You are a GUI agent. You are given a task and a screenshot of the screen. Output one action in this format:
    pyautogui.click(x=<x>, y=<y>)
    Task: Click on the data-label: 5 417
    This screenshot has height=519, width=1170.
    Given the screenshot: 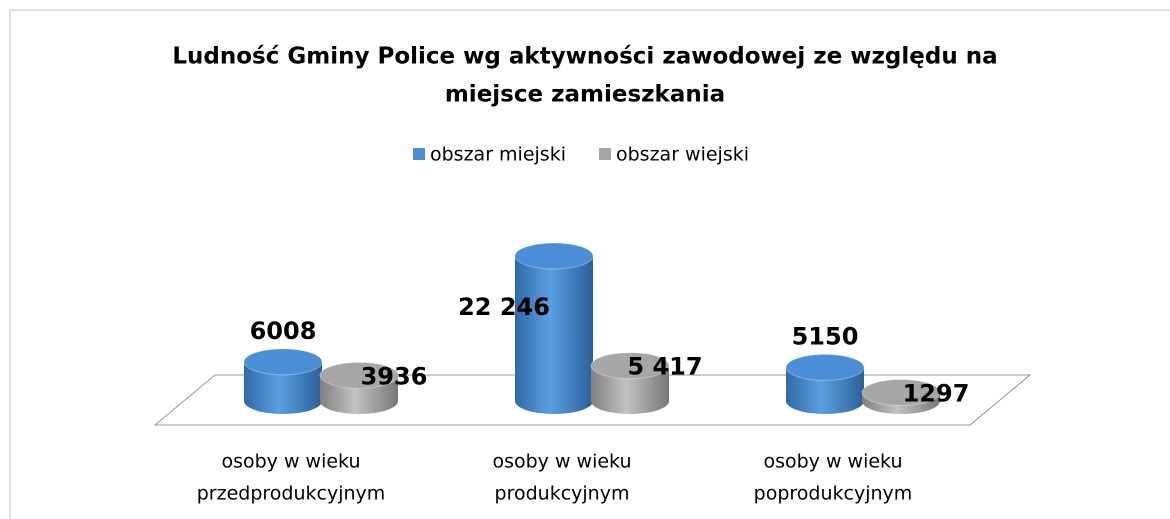 What is the action you would take?
    pyautogui.click(x=664, y=367)
    